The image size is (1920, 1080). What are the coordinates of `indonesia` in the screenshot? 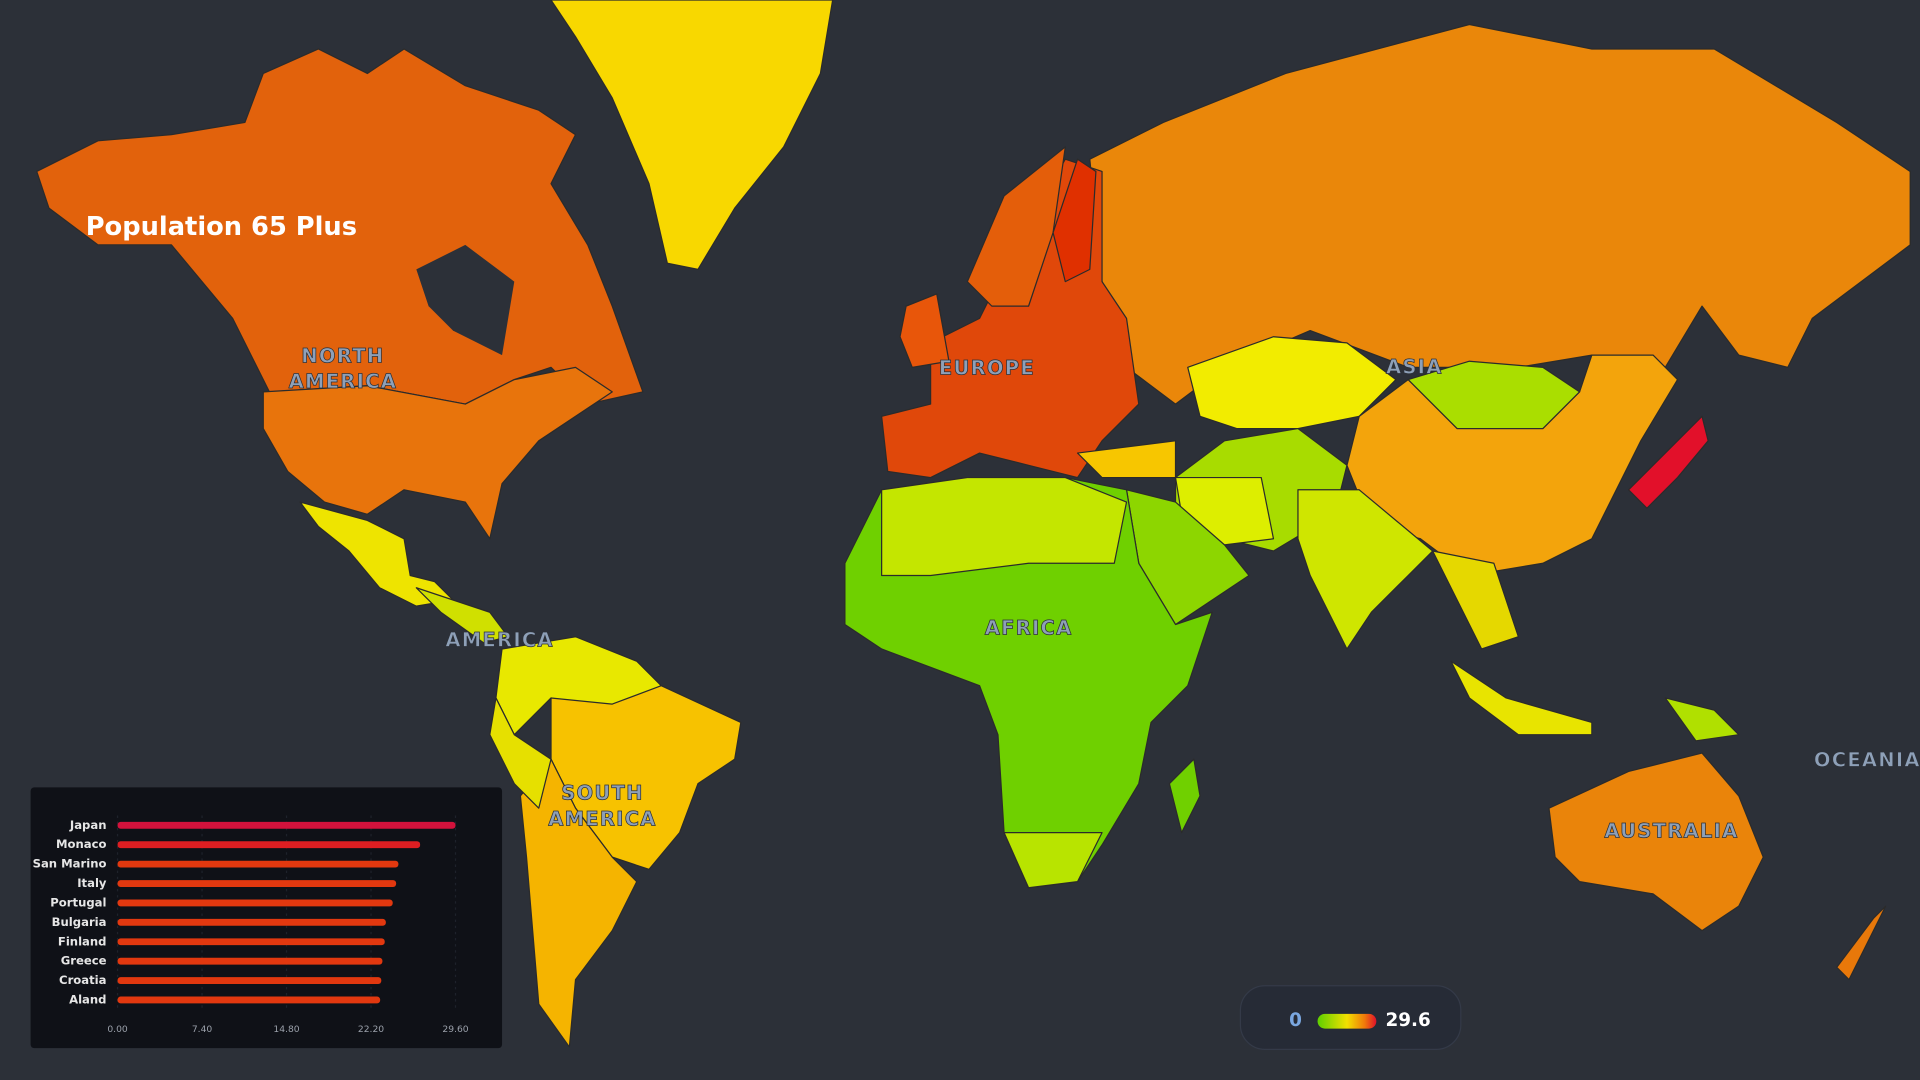 It's located at (1521, 698).